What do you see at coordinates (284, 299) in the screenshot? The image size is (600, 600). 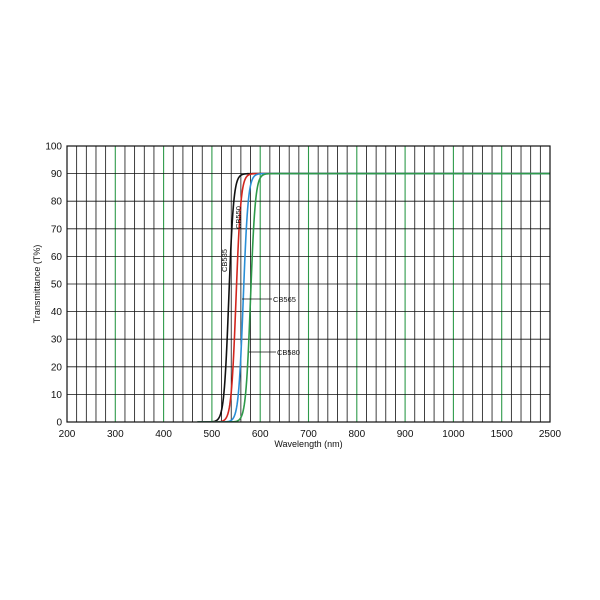 I see `series-label-cb565: CB565` at bounding box center [284, 299].